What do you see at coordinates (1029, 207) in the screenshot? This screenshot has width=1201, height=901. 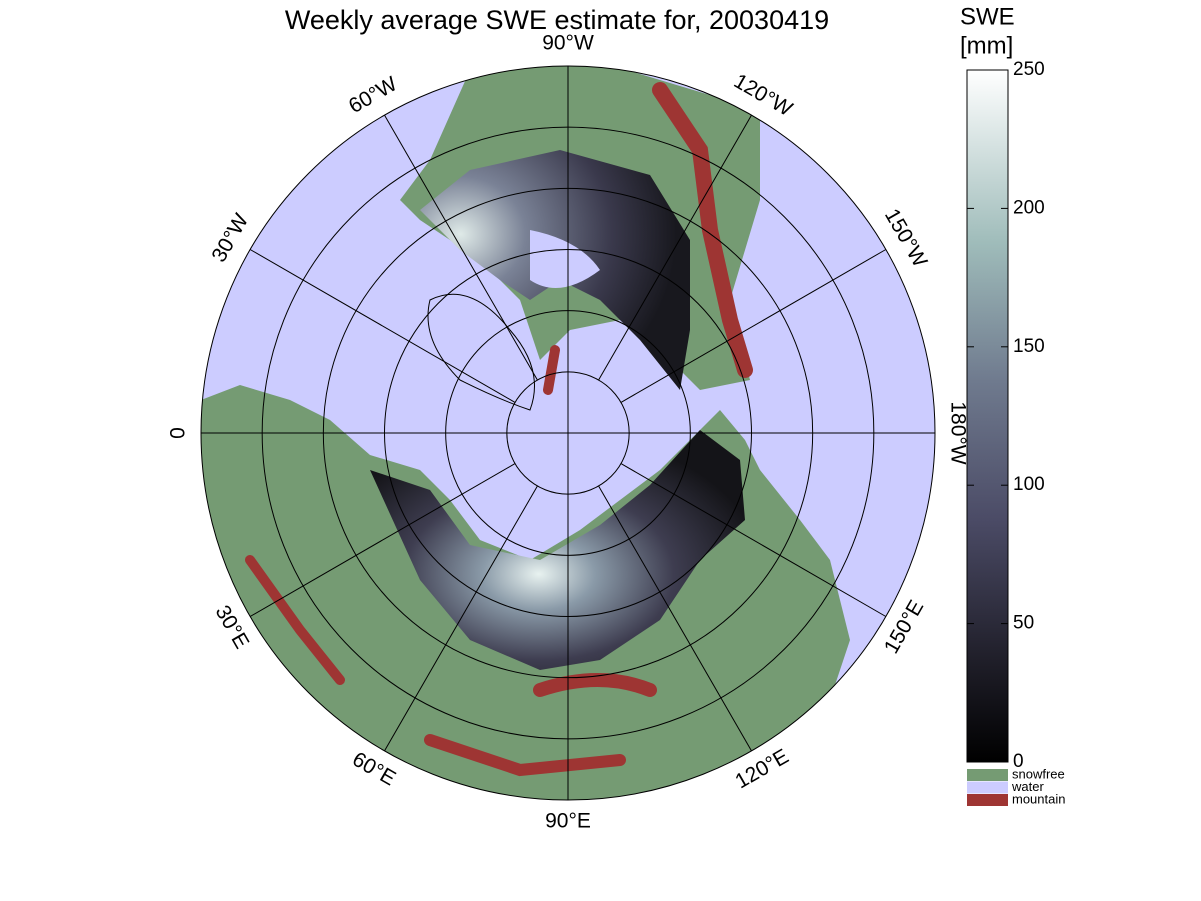 I see `colorbar-tick-label: 200` at bounding box center [1029, 207].